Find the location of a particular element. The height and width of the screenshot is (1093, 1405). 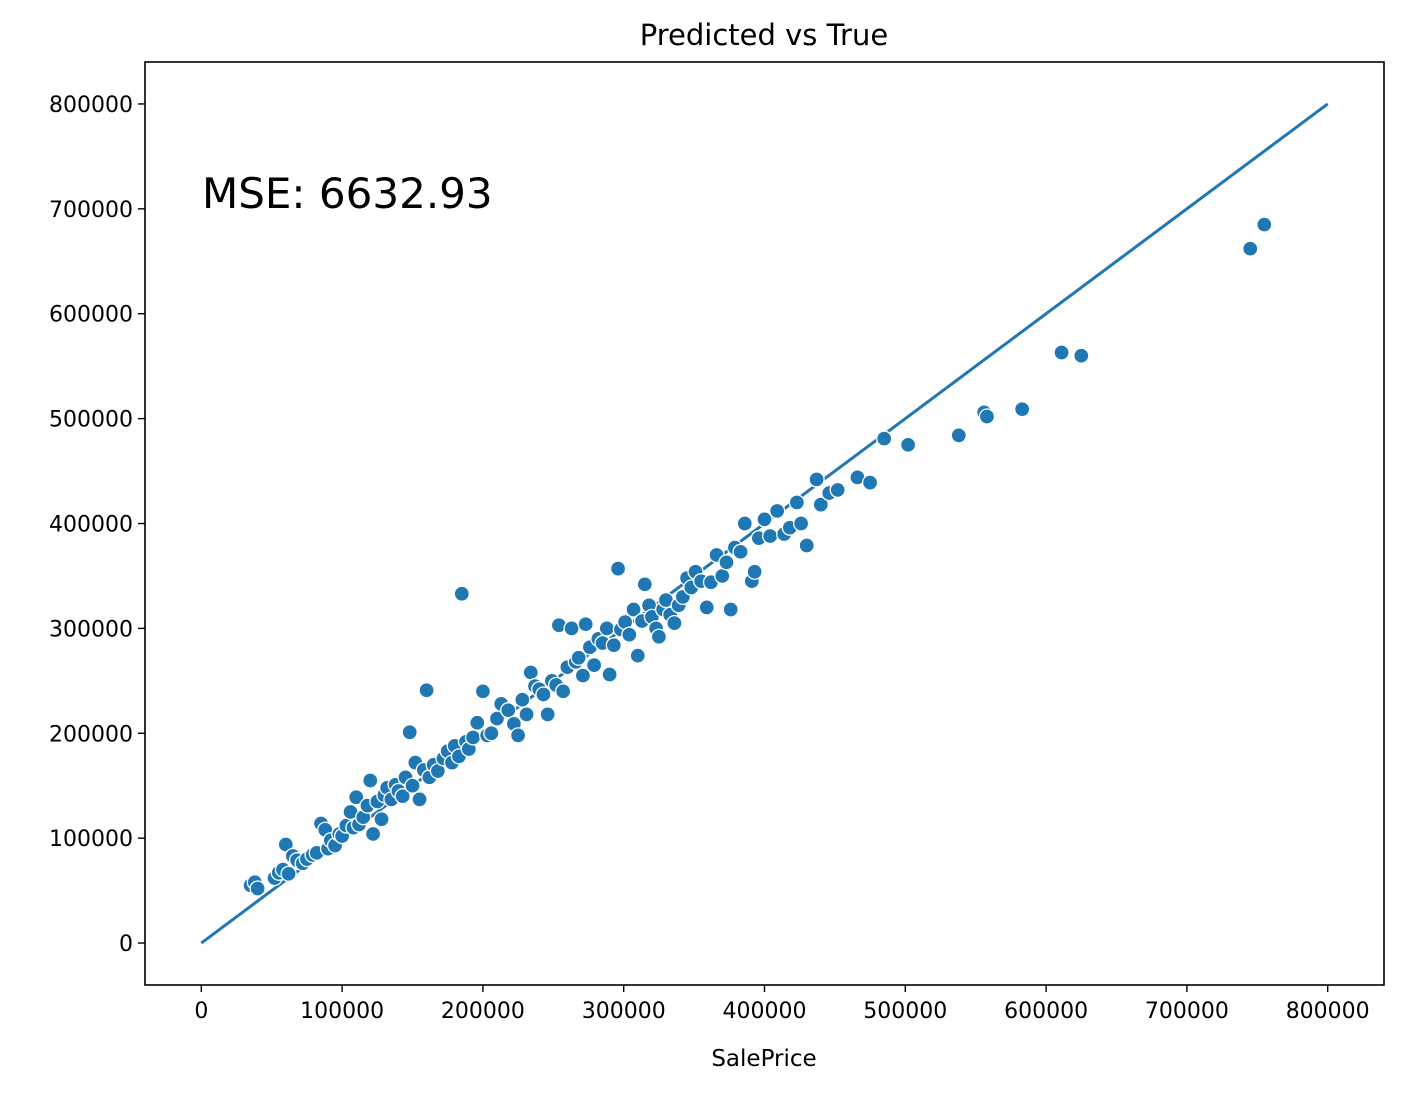

y-tick-label: 600000 is located at coordinates (91, 315).